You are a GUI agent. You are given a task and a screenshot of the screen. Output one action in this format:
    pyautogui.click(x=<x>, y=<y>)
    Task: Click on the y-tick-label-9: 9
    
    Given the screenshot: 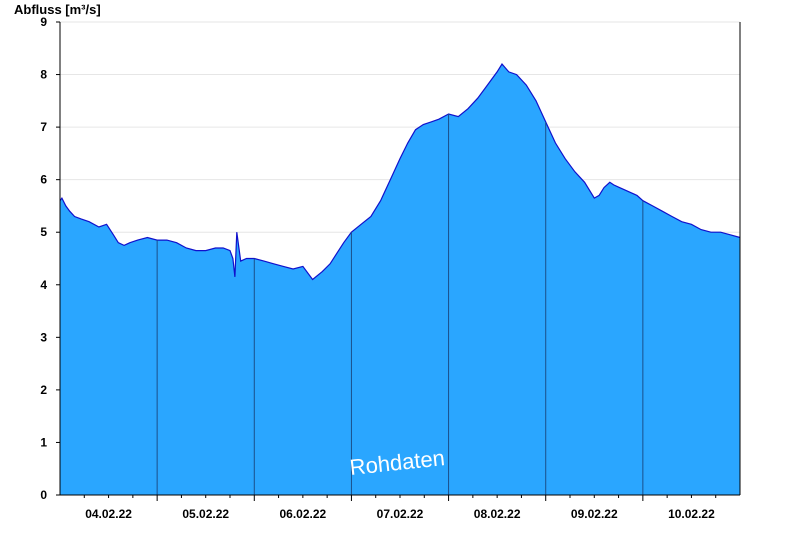 What is the action you would take?
    pyautogui.click(x=43, y=22)
    